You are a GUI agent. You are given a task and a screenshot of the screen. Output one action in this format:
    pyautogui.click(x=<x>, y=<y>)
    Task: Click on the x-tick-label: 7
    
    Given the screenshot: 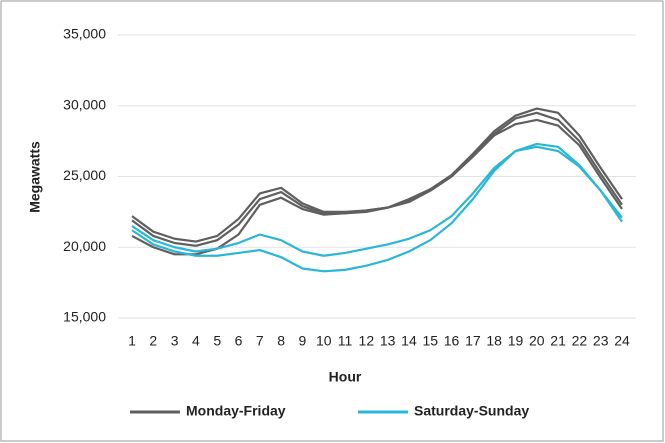 What is the action you would take?
    pyautogui.click(x=260, y=341)
    